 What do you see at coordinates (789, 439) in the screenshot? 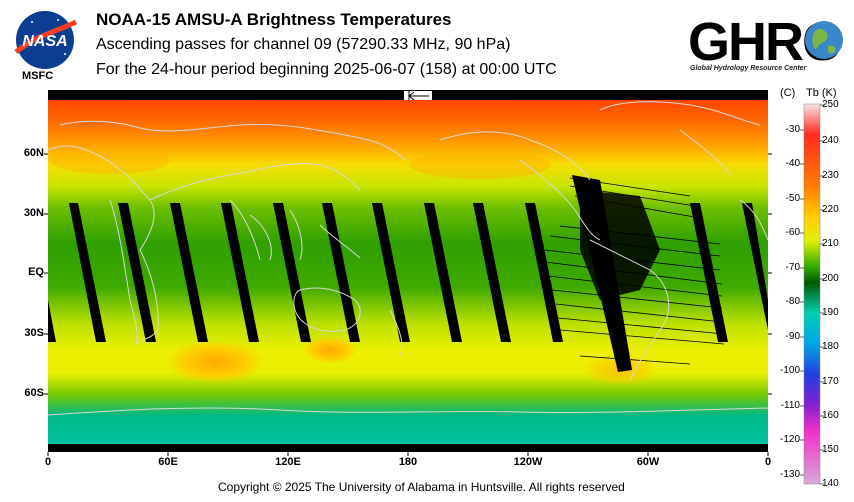
I see `colorbar-celsius-tick: -120` at bounding box center [789, 439].